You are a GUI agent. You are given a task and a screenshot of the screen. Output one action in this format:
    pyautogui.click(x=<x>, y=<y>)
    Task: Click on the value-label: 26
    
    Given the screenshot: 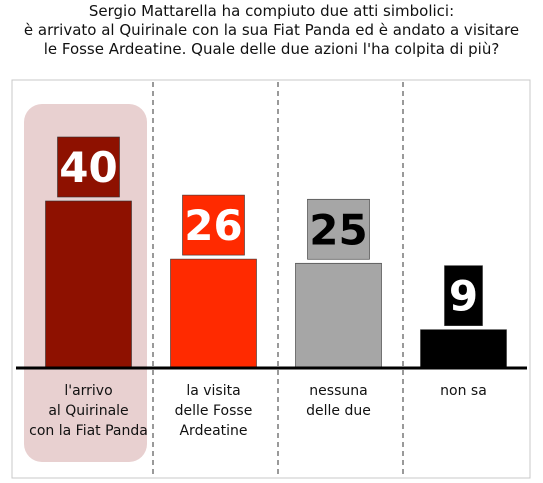 What is the action you would take?
    pyautogui.click(x=213, y=225)
    